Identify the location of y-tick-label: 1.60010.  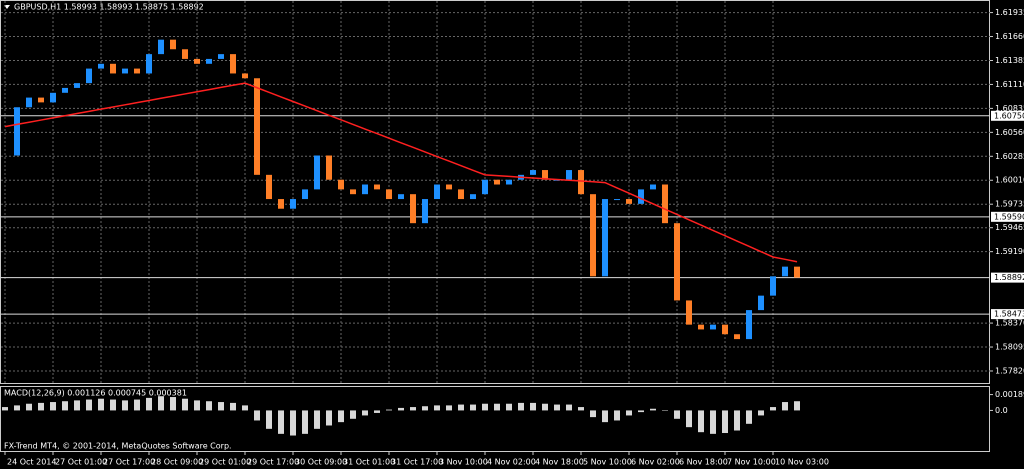
(1009, 180).